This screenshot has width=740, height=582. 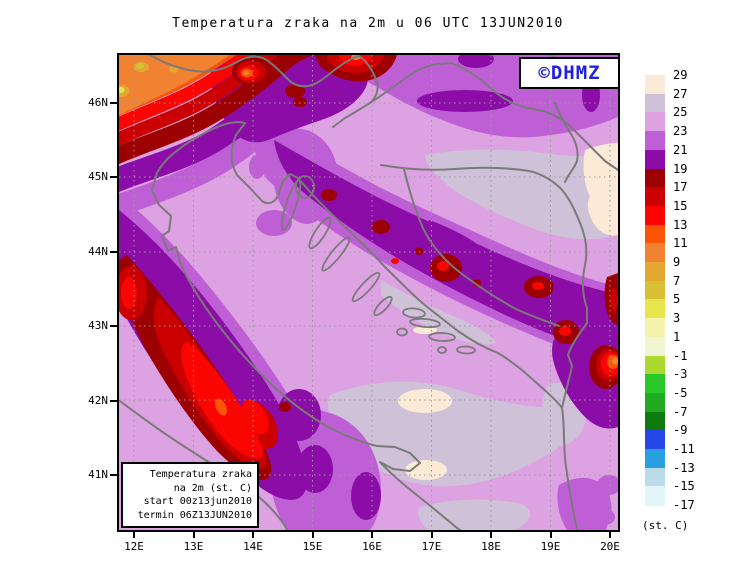 What do you see at coordinates (680, 112) in the screenshot?
I see `colorbar-tick-label: 25` at bounding box center [680, 112].